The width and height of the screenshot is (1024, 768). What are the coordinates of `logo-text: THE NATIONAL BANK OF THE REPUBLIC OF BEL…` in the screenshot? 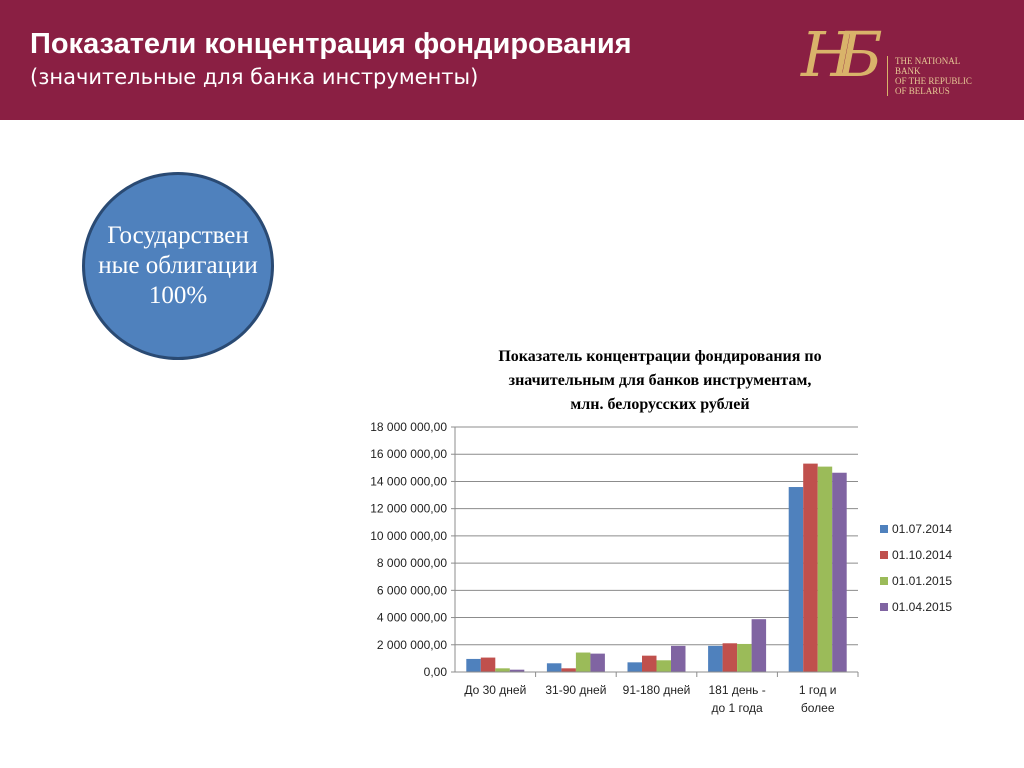 It's located at (945, 76).